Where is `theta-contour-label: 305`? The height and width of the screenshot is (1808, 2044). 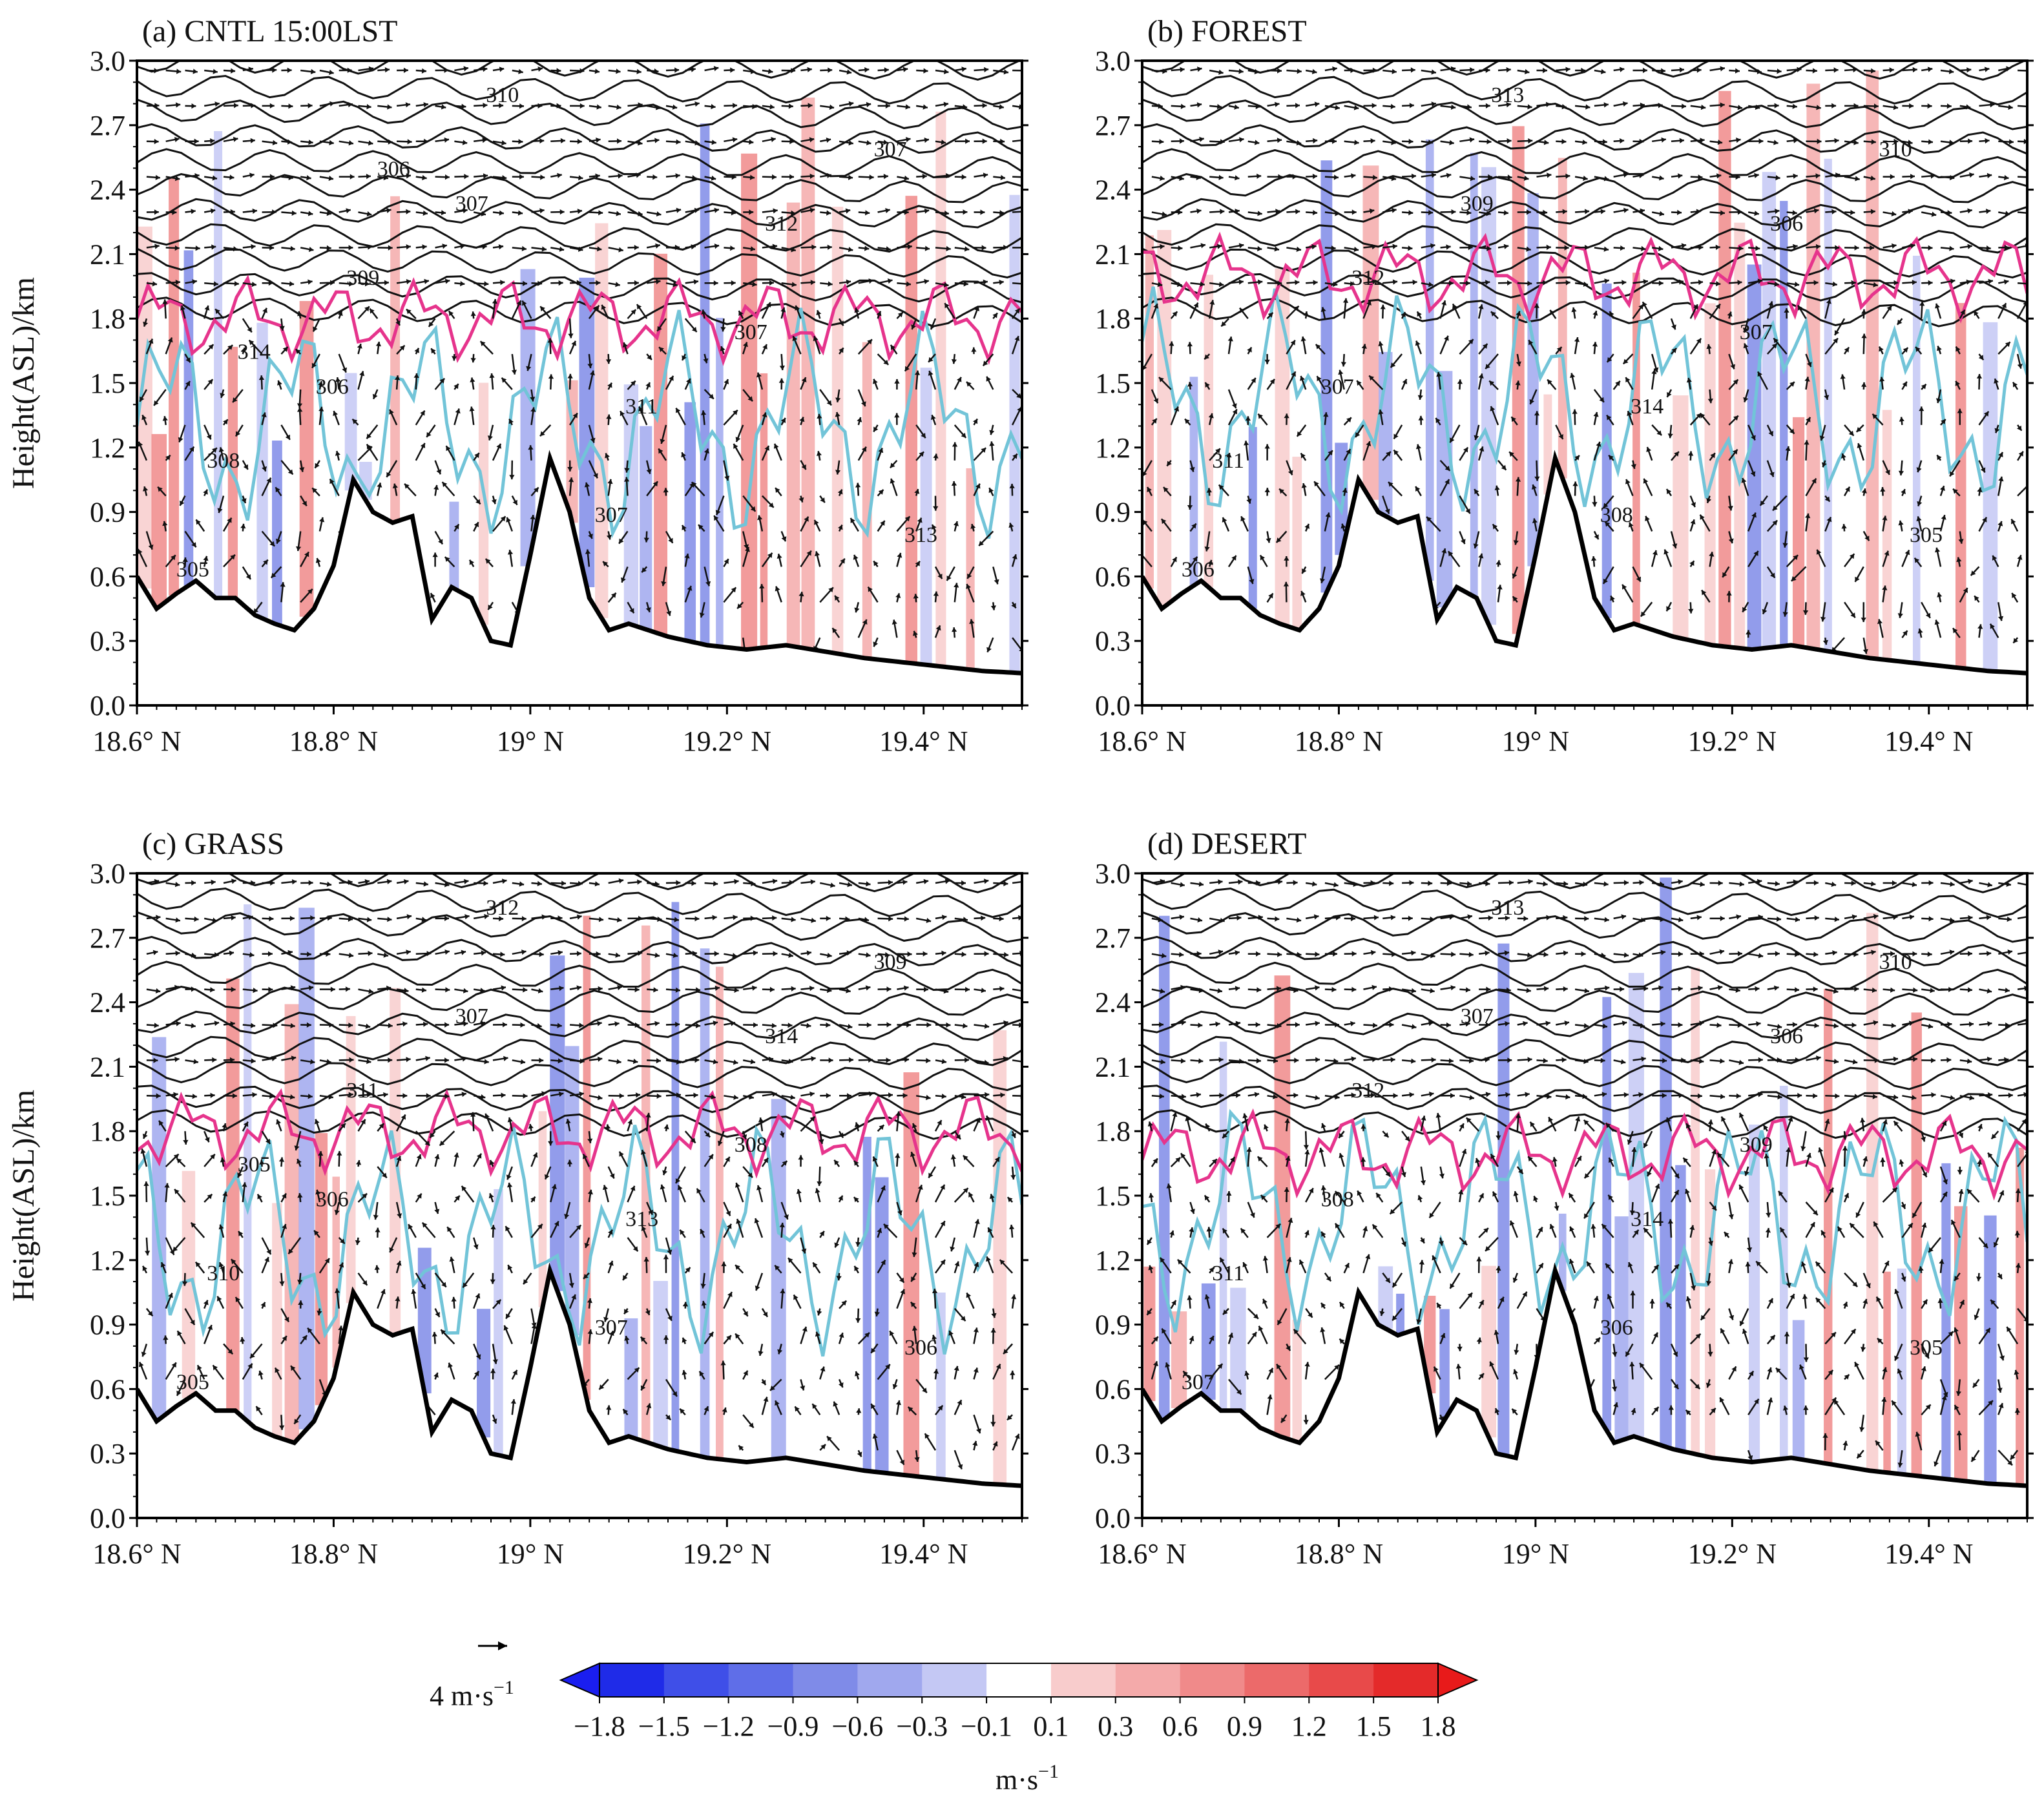 theta-contour-label: 305 is located at coordinates (192, 1382).